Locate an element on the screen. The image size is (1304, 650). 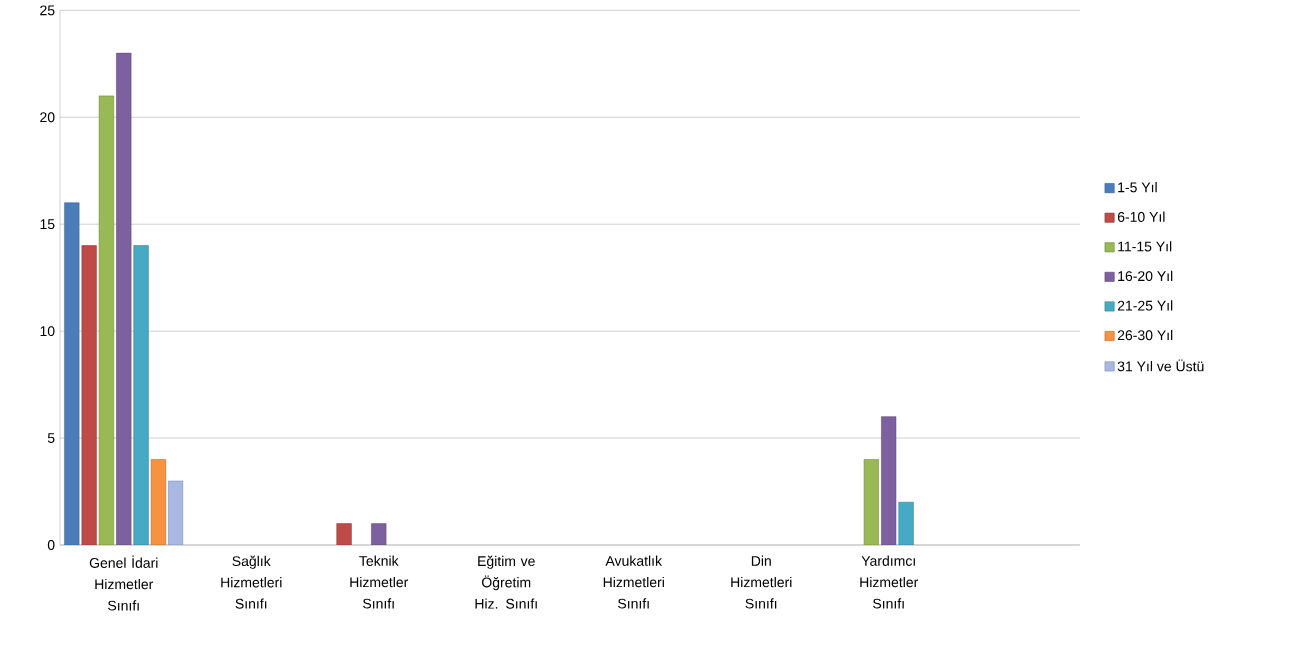
legend-label: 21-25 Yıl is located at coordinates (1145, 305).